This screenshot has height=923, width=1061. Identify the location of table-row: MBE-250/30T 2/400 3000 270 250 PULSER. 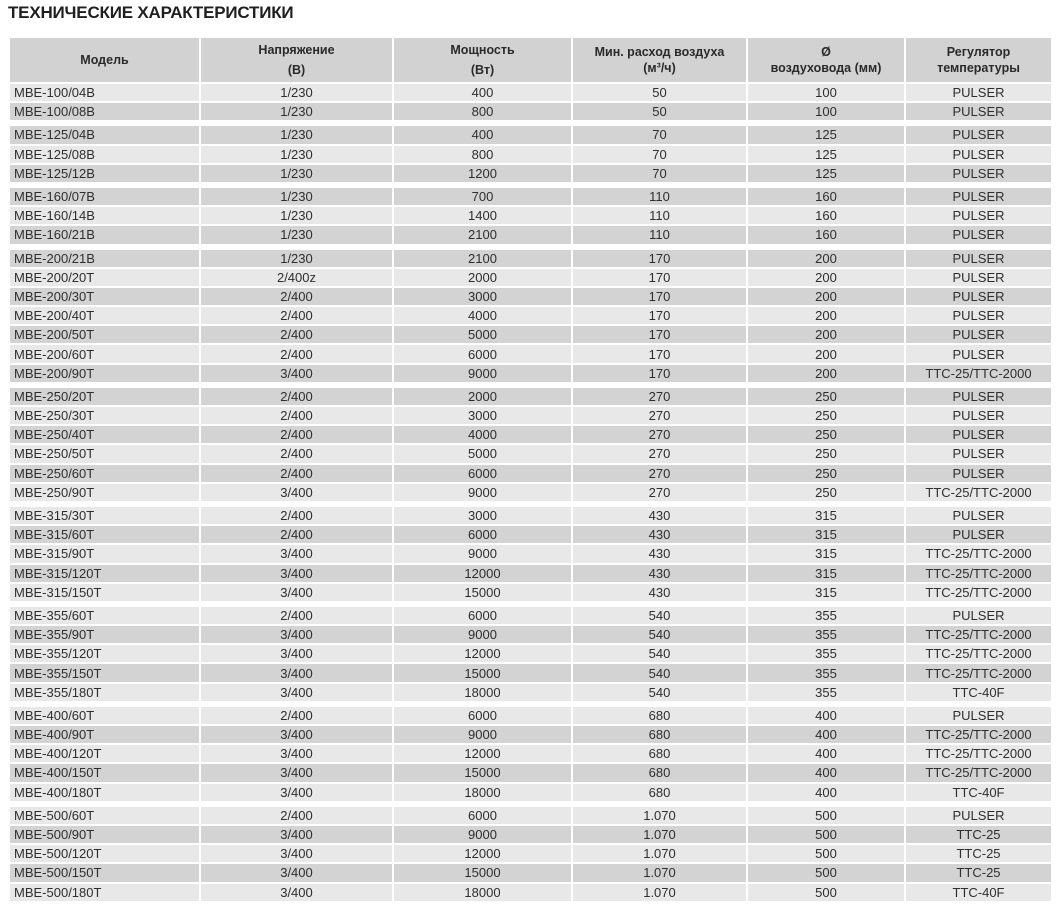
(530, 416).